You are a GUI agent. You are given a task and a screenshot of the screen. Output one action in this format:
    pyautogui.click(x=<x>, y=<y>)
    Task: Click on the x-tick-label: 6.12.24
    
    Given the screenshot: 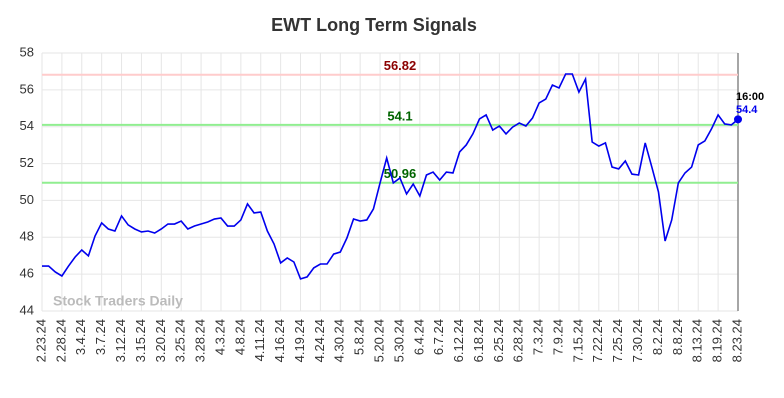 What is the action you would take?
    pyautogui.click(x=458, y=340)
    